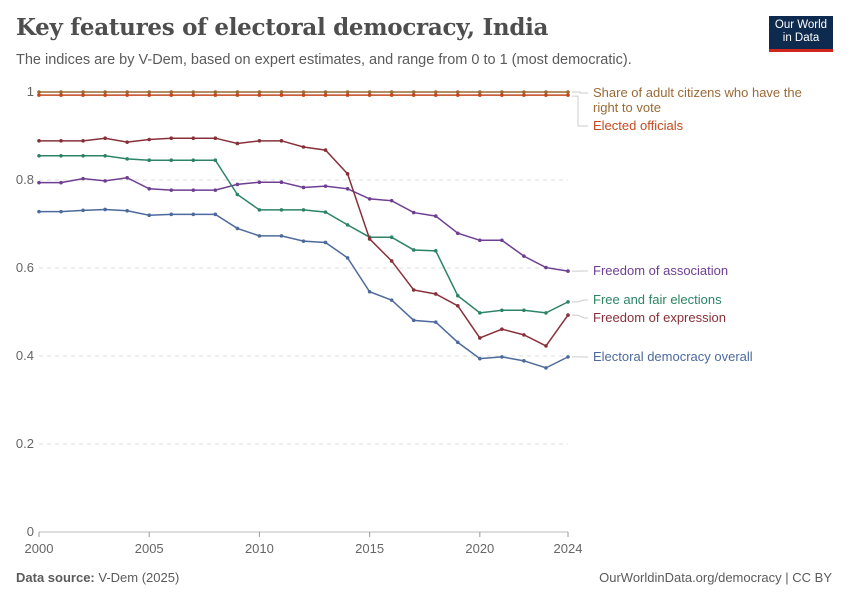  What do you see at coordinates (149, 548) in the screenshot?
I see `x-tick-label: 2005` at bounding box center [149, 548].